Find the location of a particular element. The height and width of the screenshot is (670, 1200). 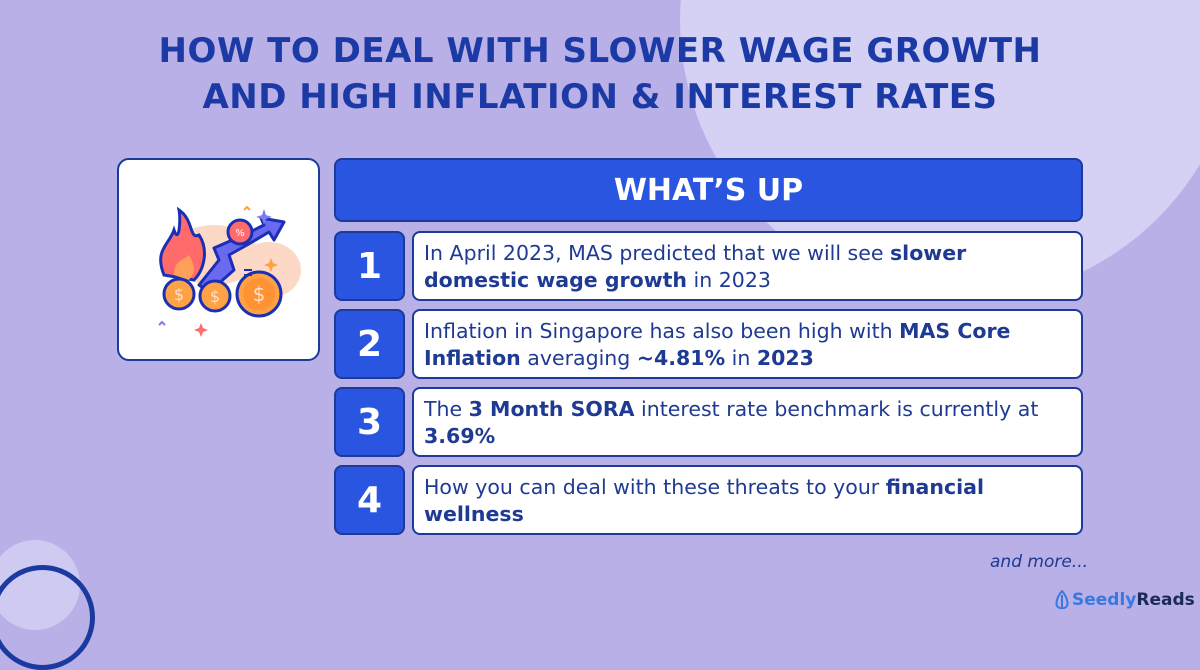

item-number: 4 is located at coordinates (369, 500).